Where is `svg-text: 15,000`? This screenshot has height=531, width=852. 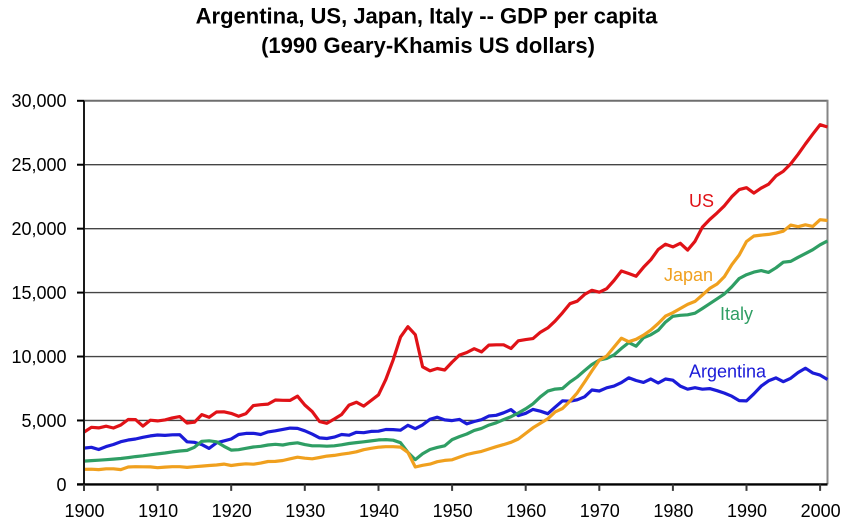 svg-text: 15,000 is located at coordinates (38, 293).